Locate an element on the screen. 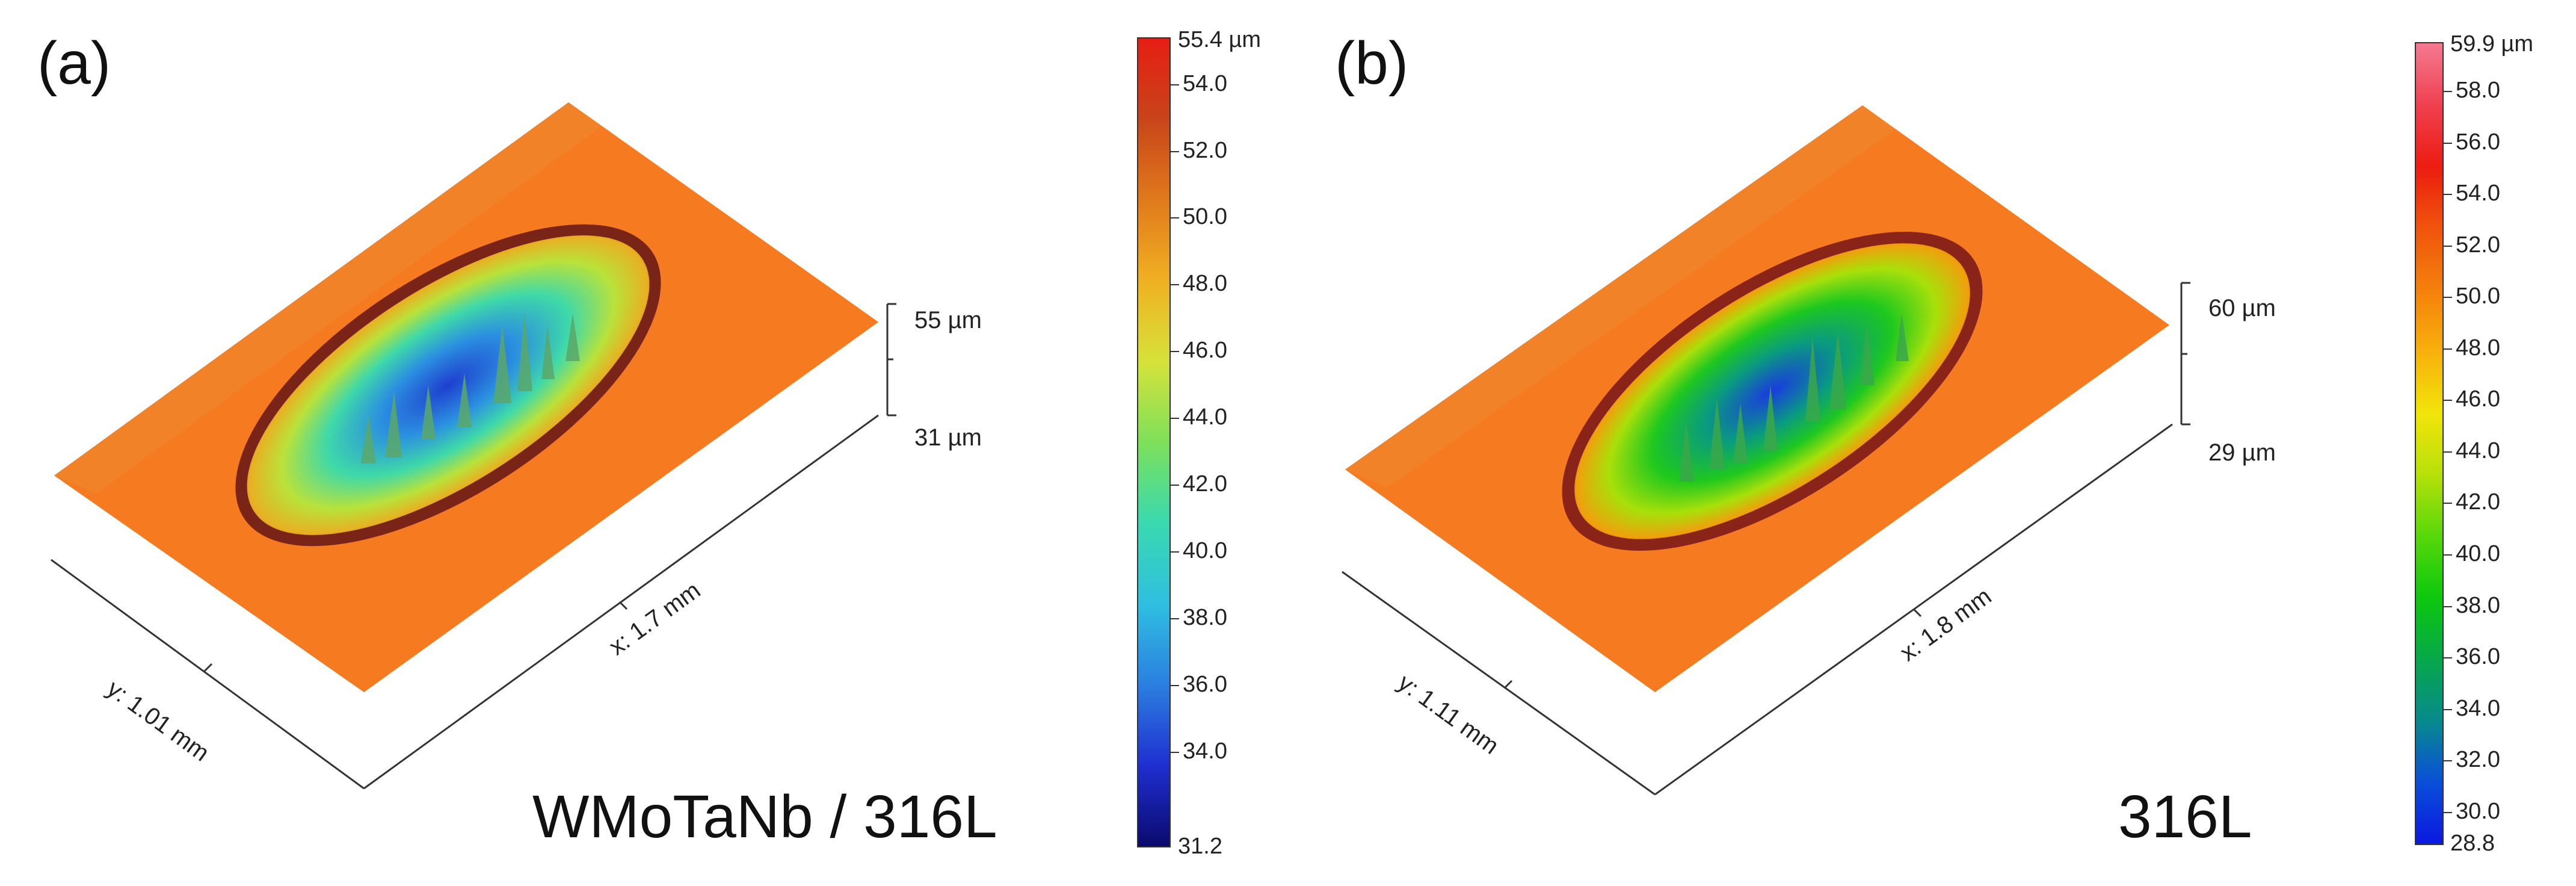 This screenshot has width=2576, height=886. x-axis-label: x: 1.7 mm is located at coordinates (654, 618).